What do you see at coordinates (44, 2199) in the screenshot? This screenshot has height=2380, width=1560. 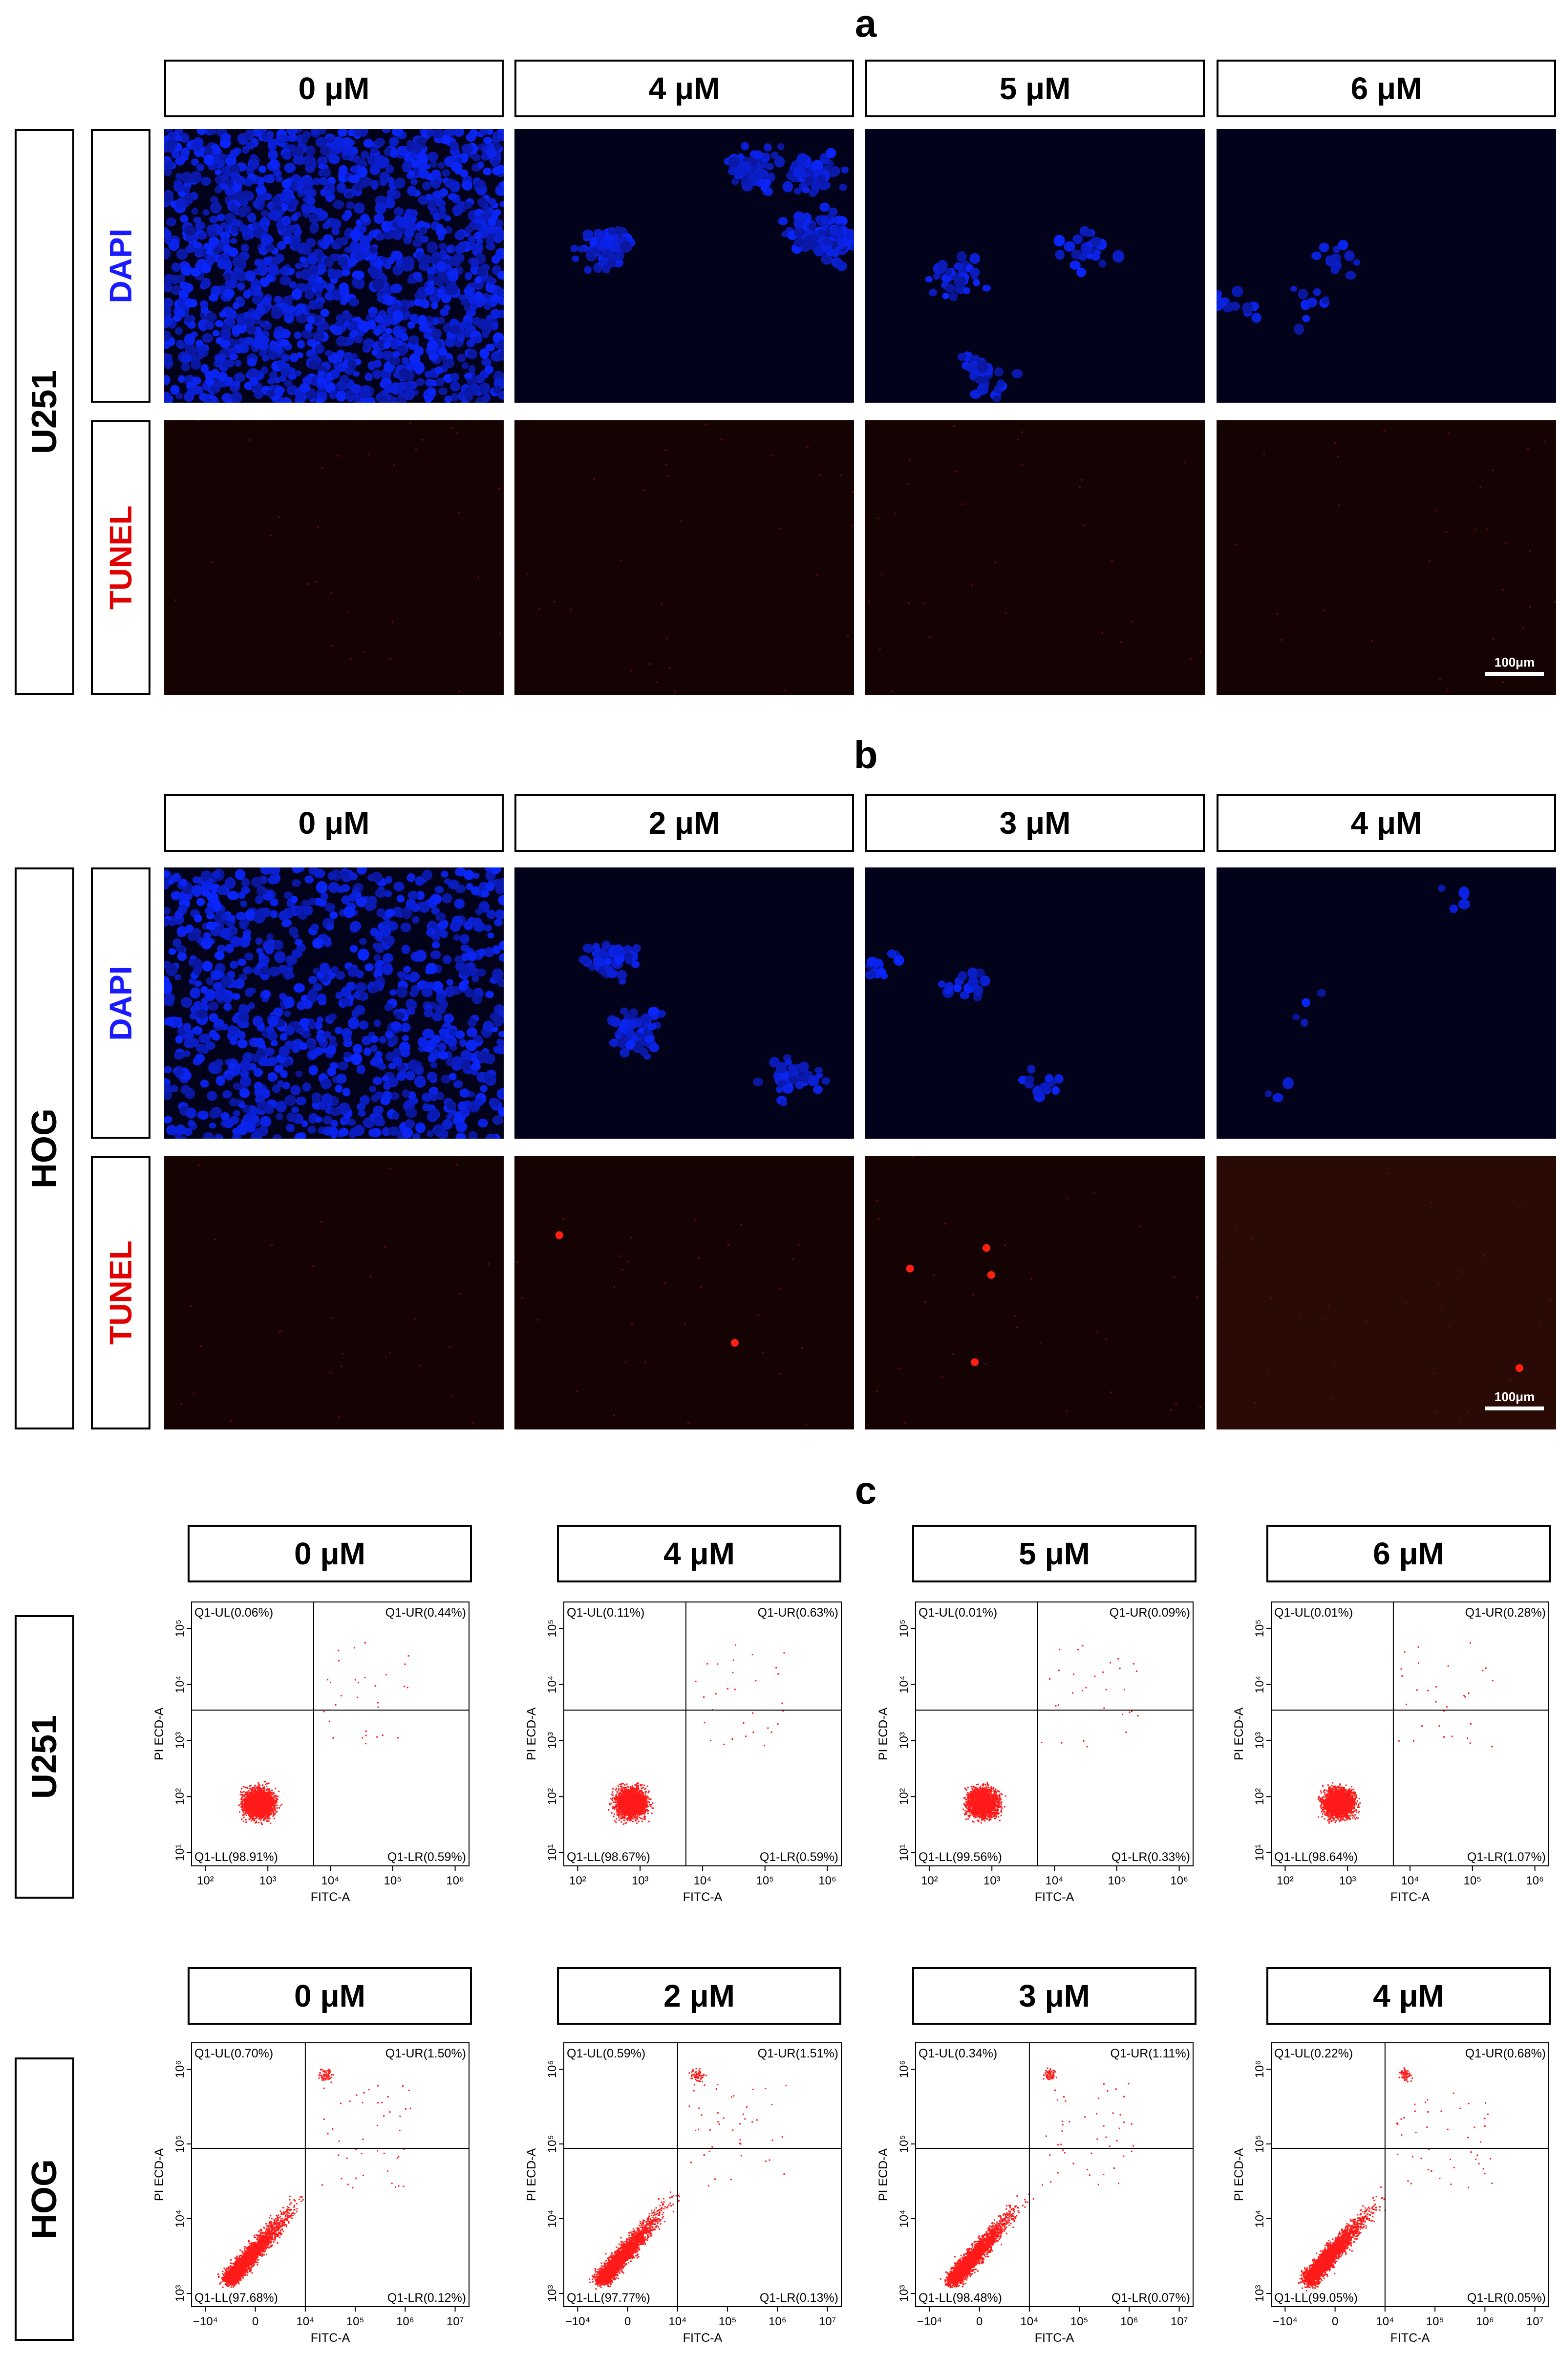 I see `panel-c-row1-cell-line-box: HOG` at bounding box center [44, 2199].